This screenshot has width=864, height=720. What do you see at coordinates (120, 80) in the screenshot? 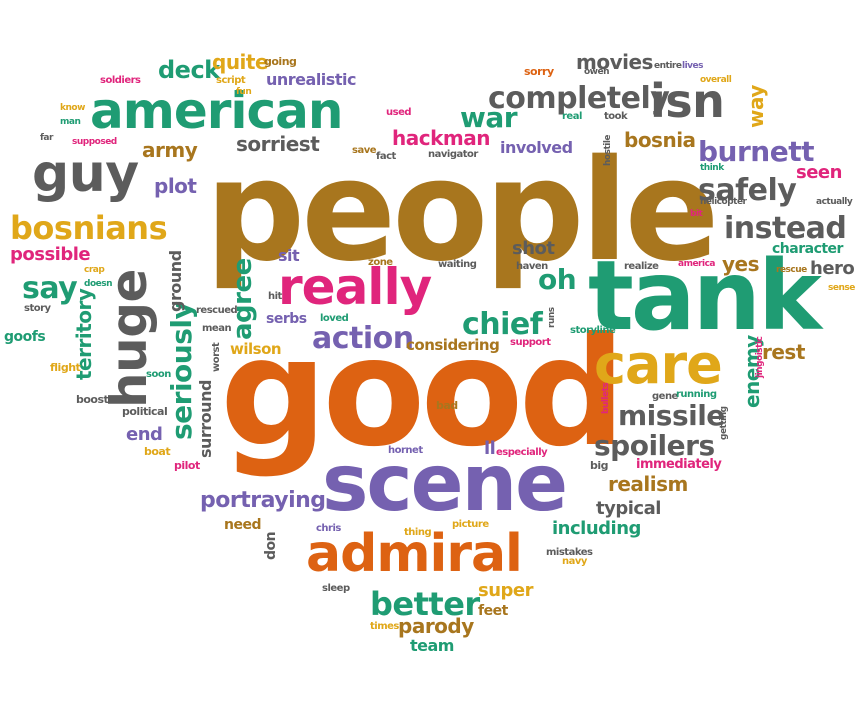
I see `word-soldiers: soldiers` at bounding box center [120, 80].